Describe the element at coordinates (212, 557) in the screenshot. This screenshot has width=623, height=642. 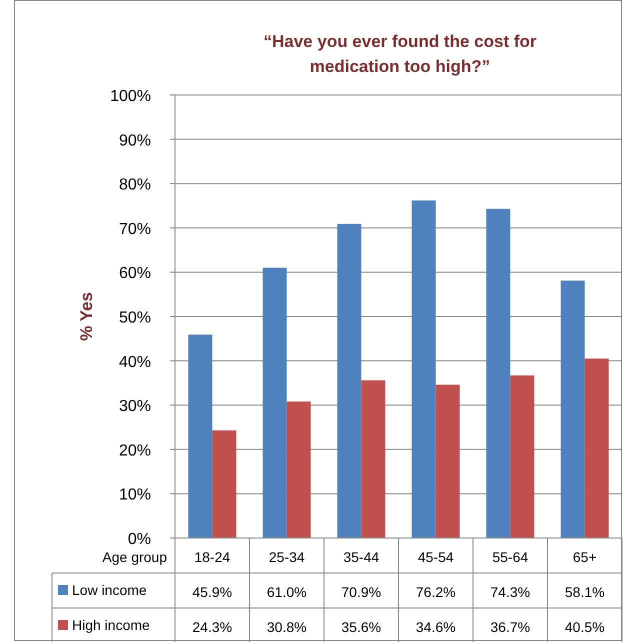
I see `x-tick-label: 18-24` at that location.